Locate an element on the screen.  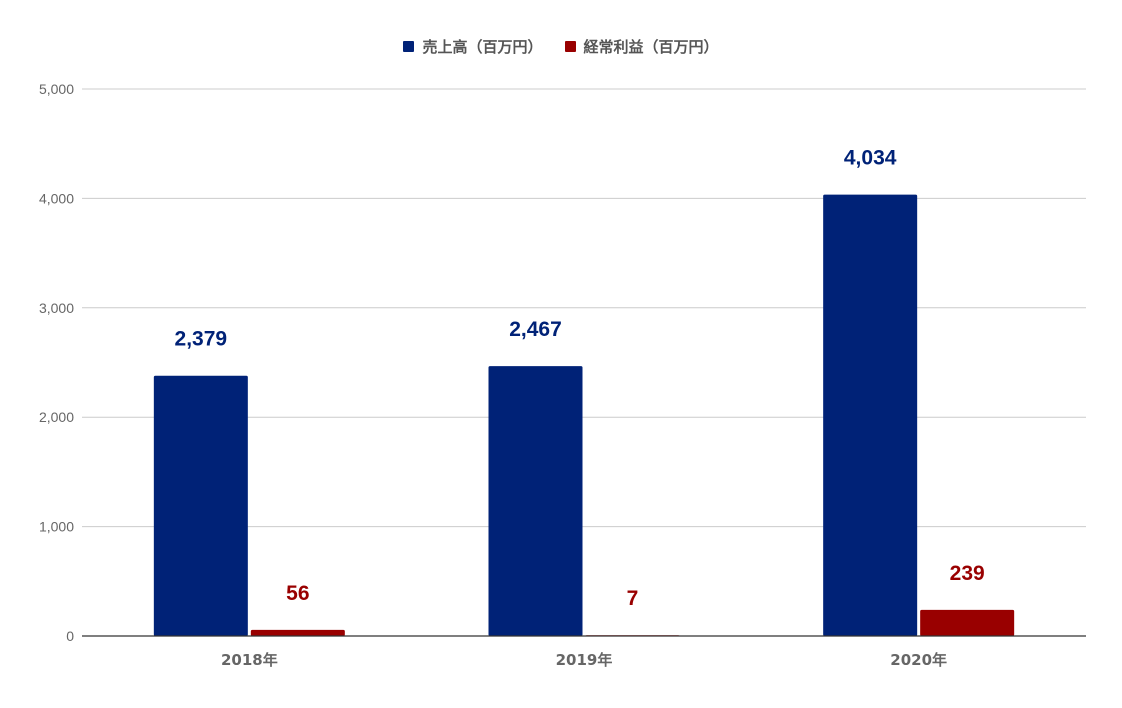
data-label-profit-2: 239 is located at coordinates (967, 573).